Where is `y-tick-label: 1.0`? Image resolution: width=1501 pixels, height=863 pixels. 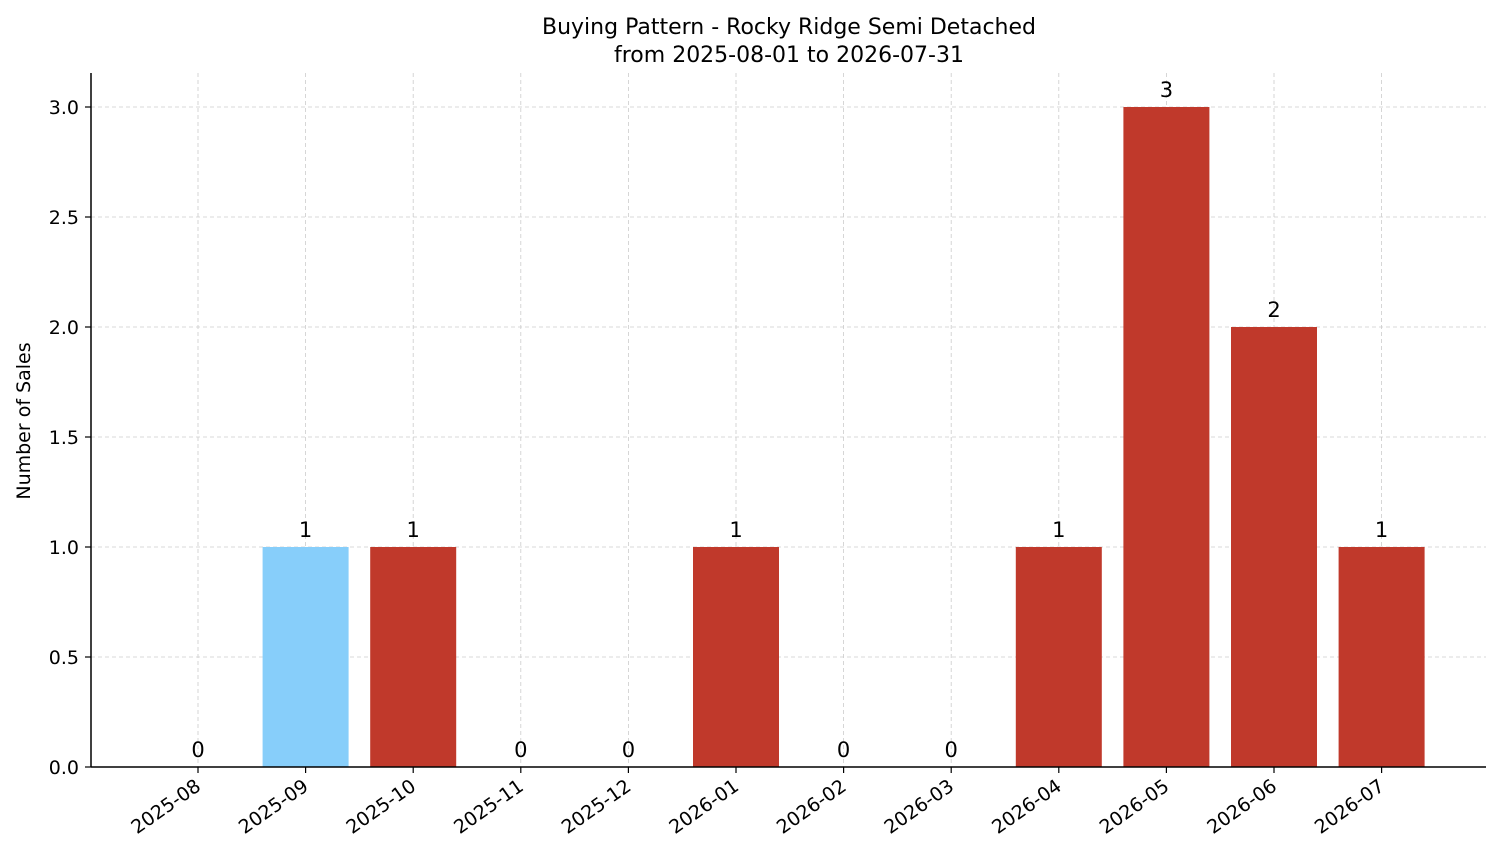 y-tick-label: 1.0 is located at coordinates (64, 548).